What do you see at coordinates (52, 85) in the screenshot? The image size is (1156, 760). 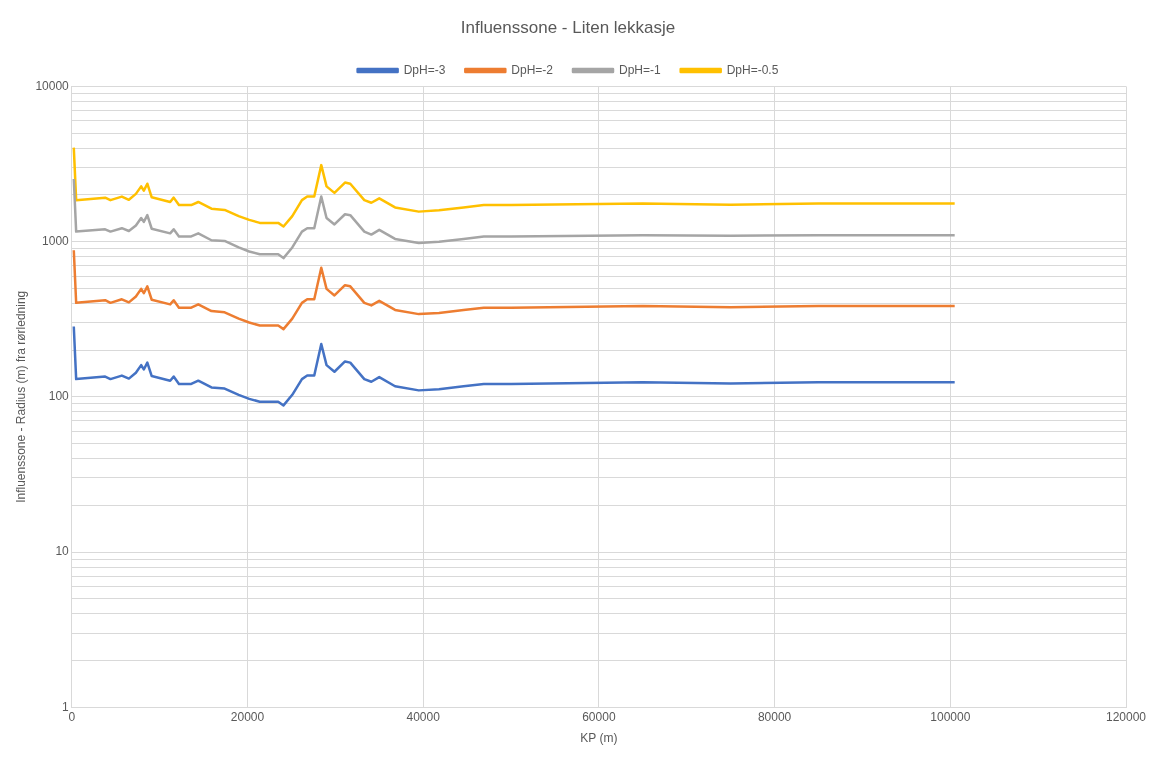 I see `y-tick-label: 10000` at bounding box center [52, 85].